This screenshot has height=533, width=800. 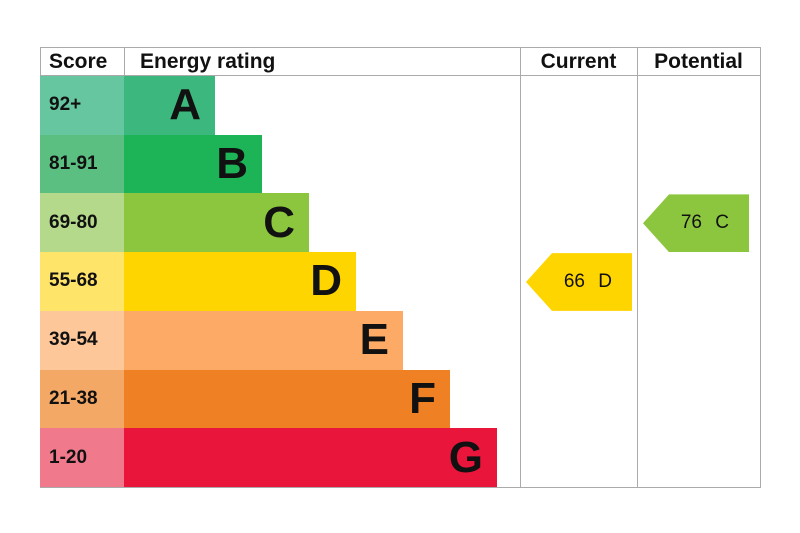 What do you see at coordinates (579, 282) in the screenshot?
I see `current-rating-arrow: 66 D` at bounding box center [579, 282].